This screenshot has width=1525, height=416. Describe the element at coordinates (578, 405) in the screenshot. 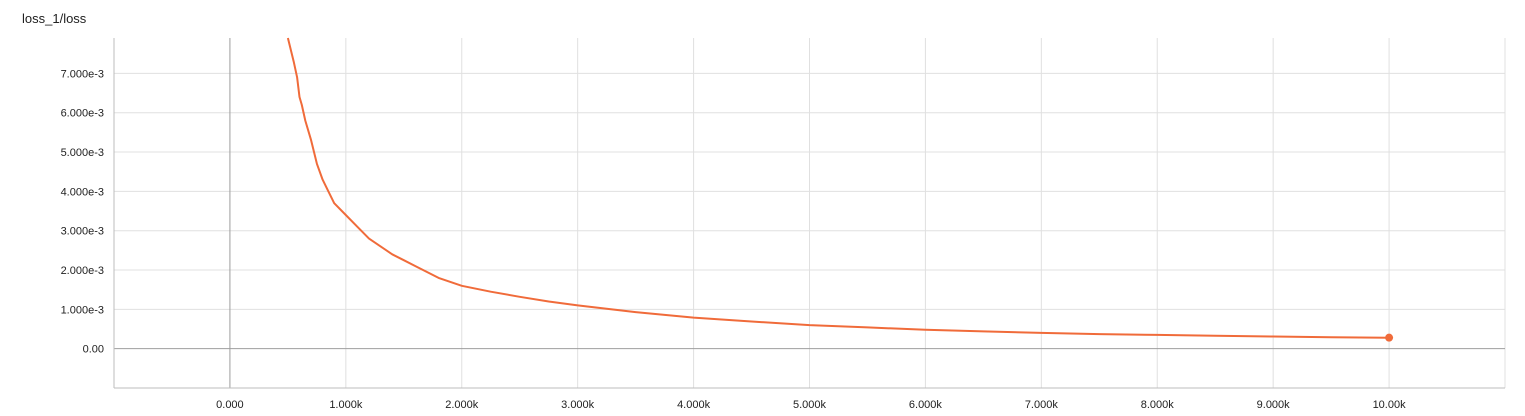

I see `x-tick-label: 3.000k` at that location.